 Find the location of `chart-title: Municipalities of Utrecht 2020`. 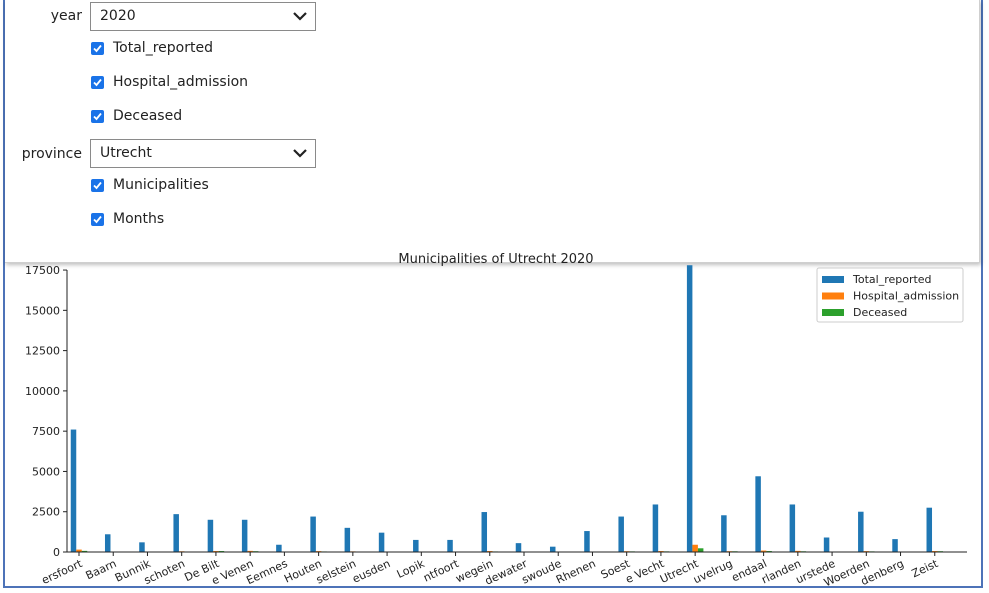

chart-title: Municipalities of Utrecht 2020 is located at coordinates (495, 259).